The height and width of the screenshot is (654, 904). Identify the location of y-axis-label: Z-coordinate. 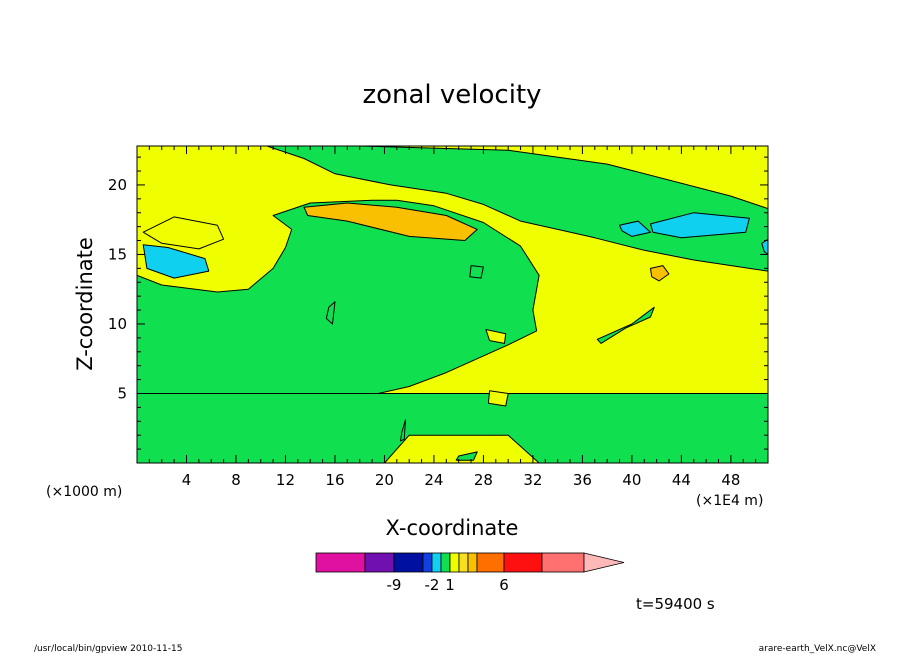
(85, 304).